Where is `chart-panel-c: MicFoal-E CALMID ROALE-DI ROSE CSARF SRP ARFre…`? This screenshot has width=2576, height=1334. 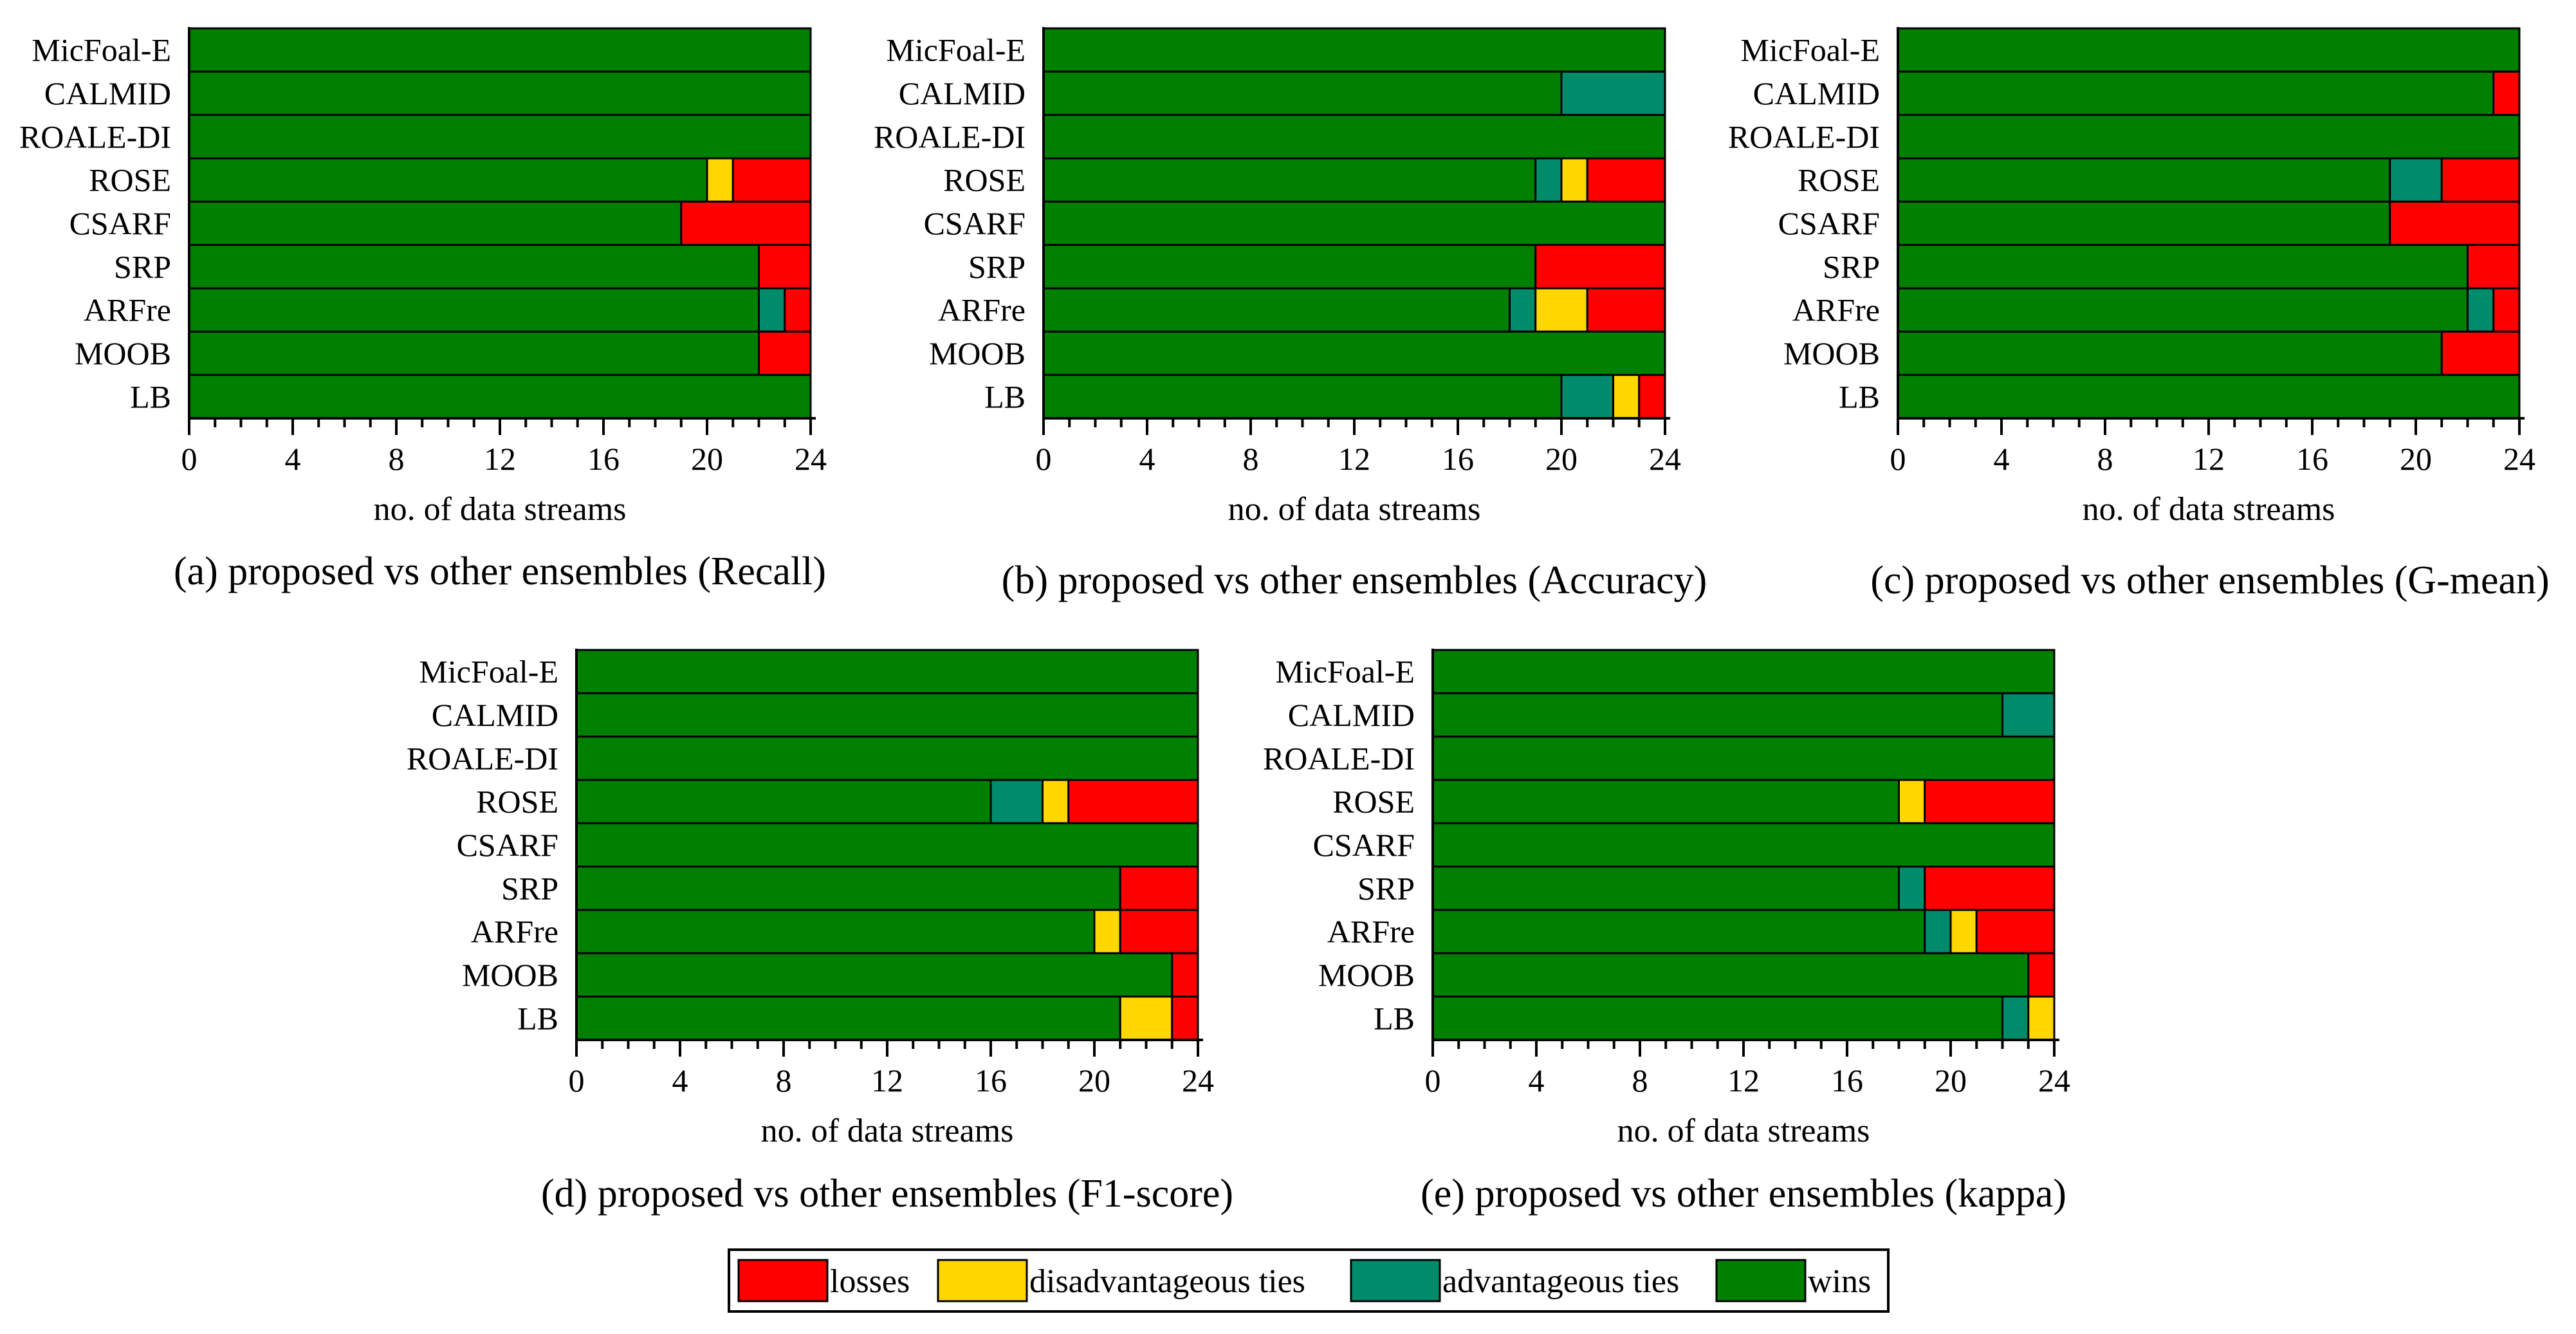 chart-panel-c: MicFoal-E CALMID ROALE-DI ROSE CSARF SRP ARFre… is located at coordinates (2139, 315).